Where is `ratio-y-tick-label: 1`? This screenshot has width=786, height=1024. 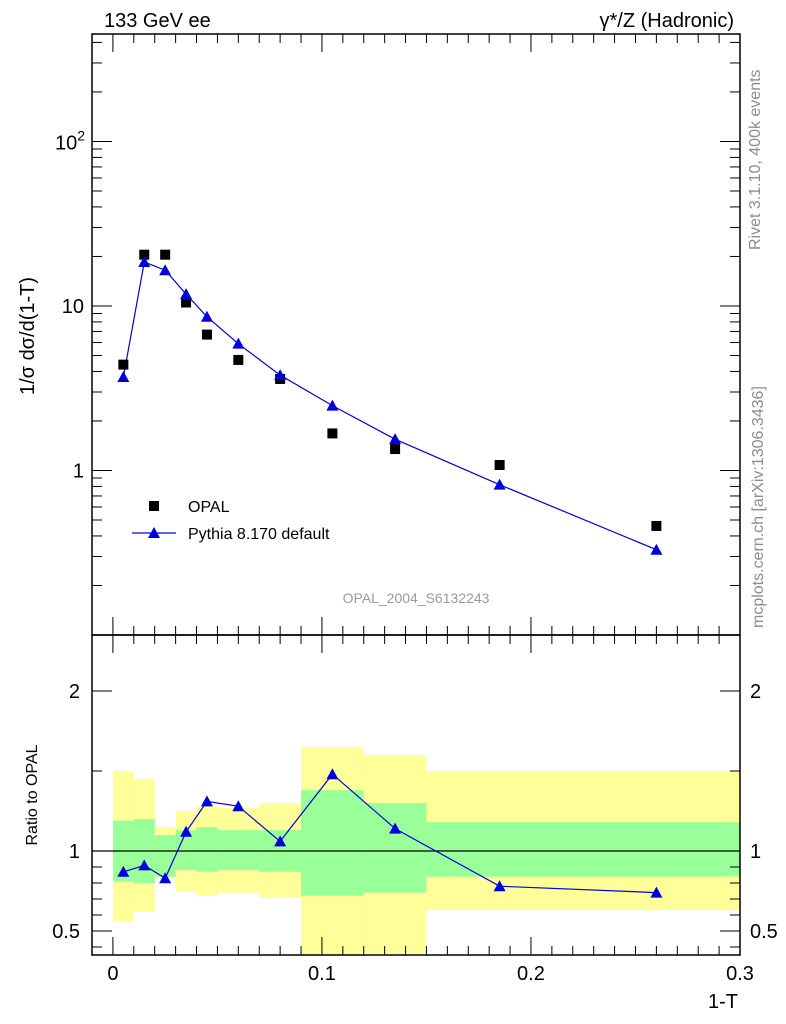 ratio-y-tick-label: 1 is located at coordinates (74, 852).